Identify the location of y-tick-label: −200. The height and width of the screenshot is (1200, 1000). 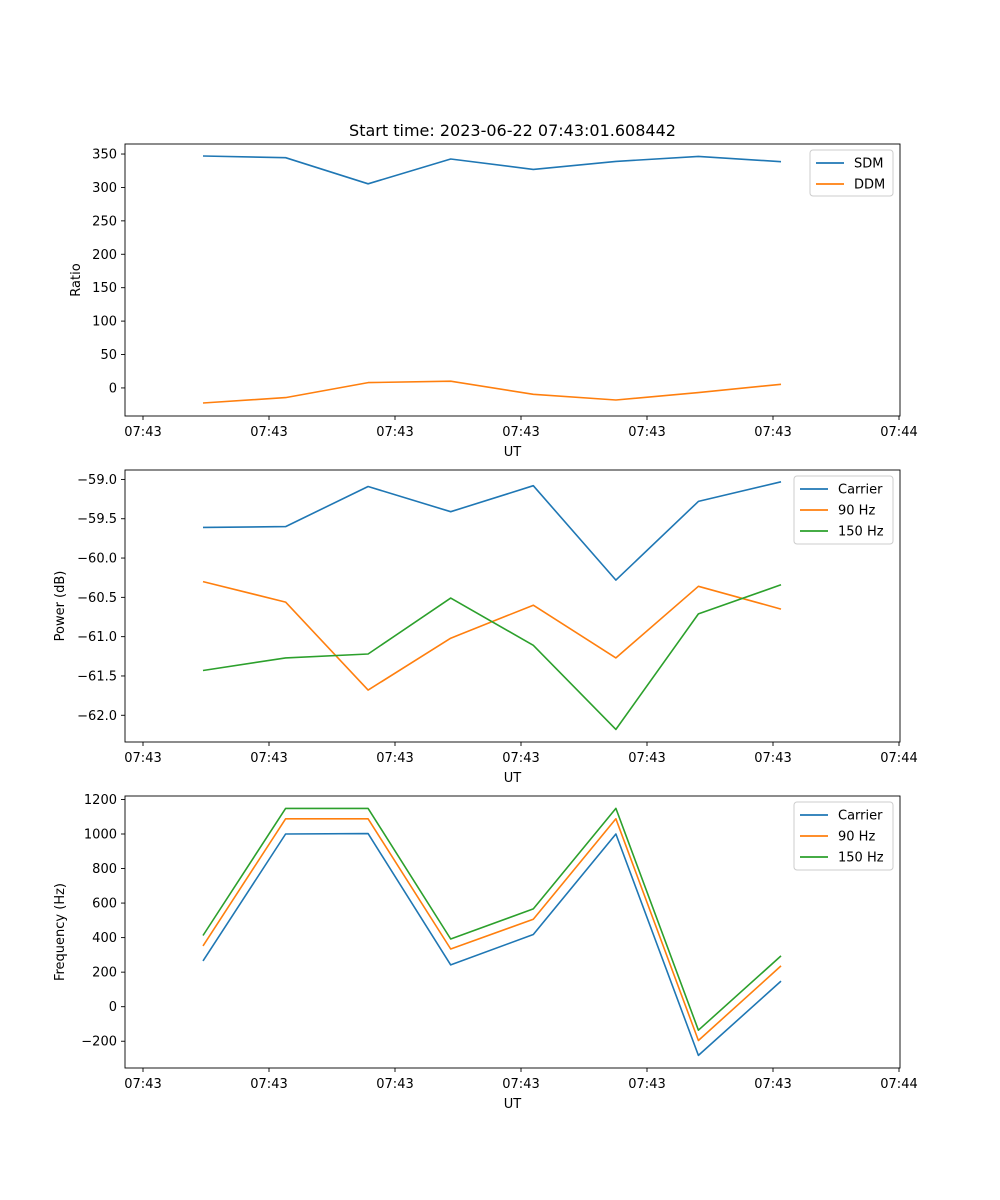
(99, 1042).